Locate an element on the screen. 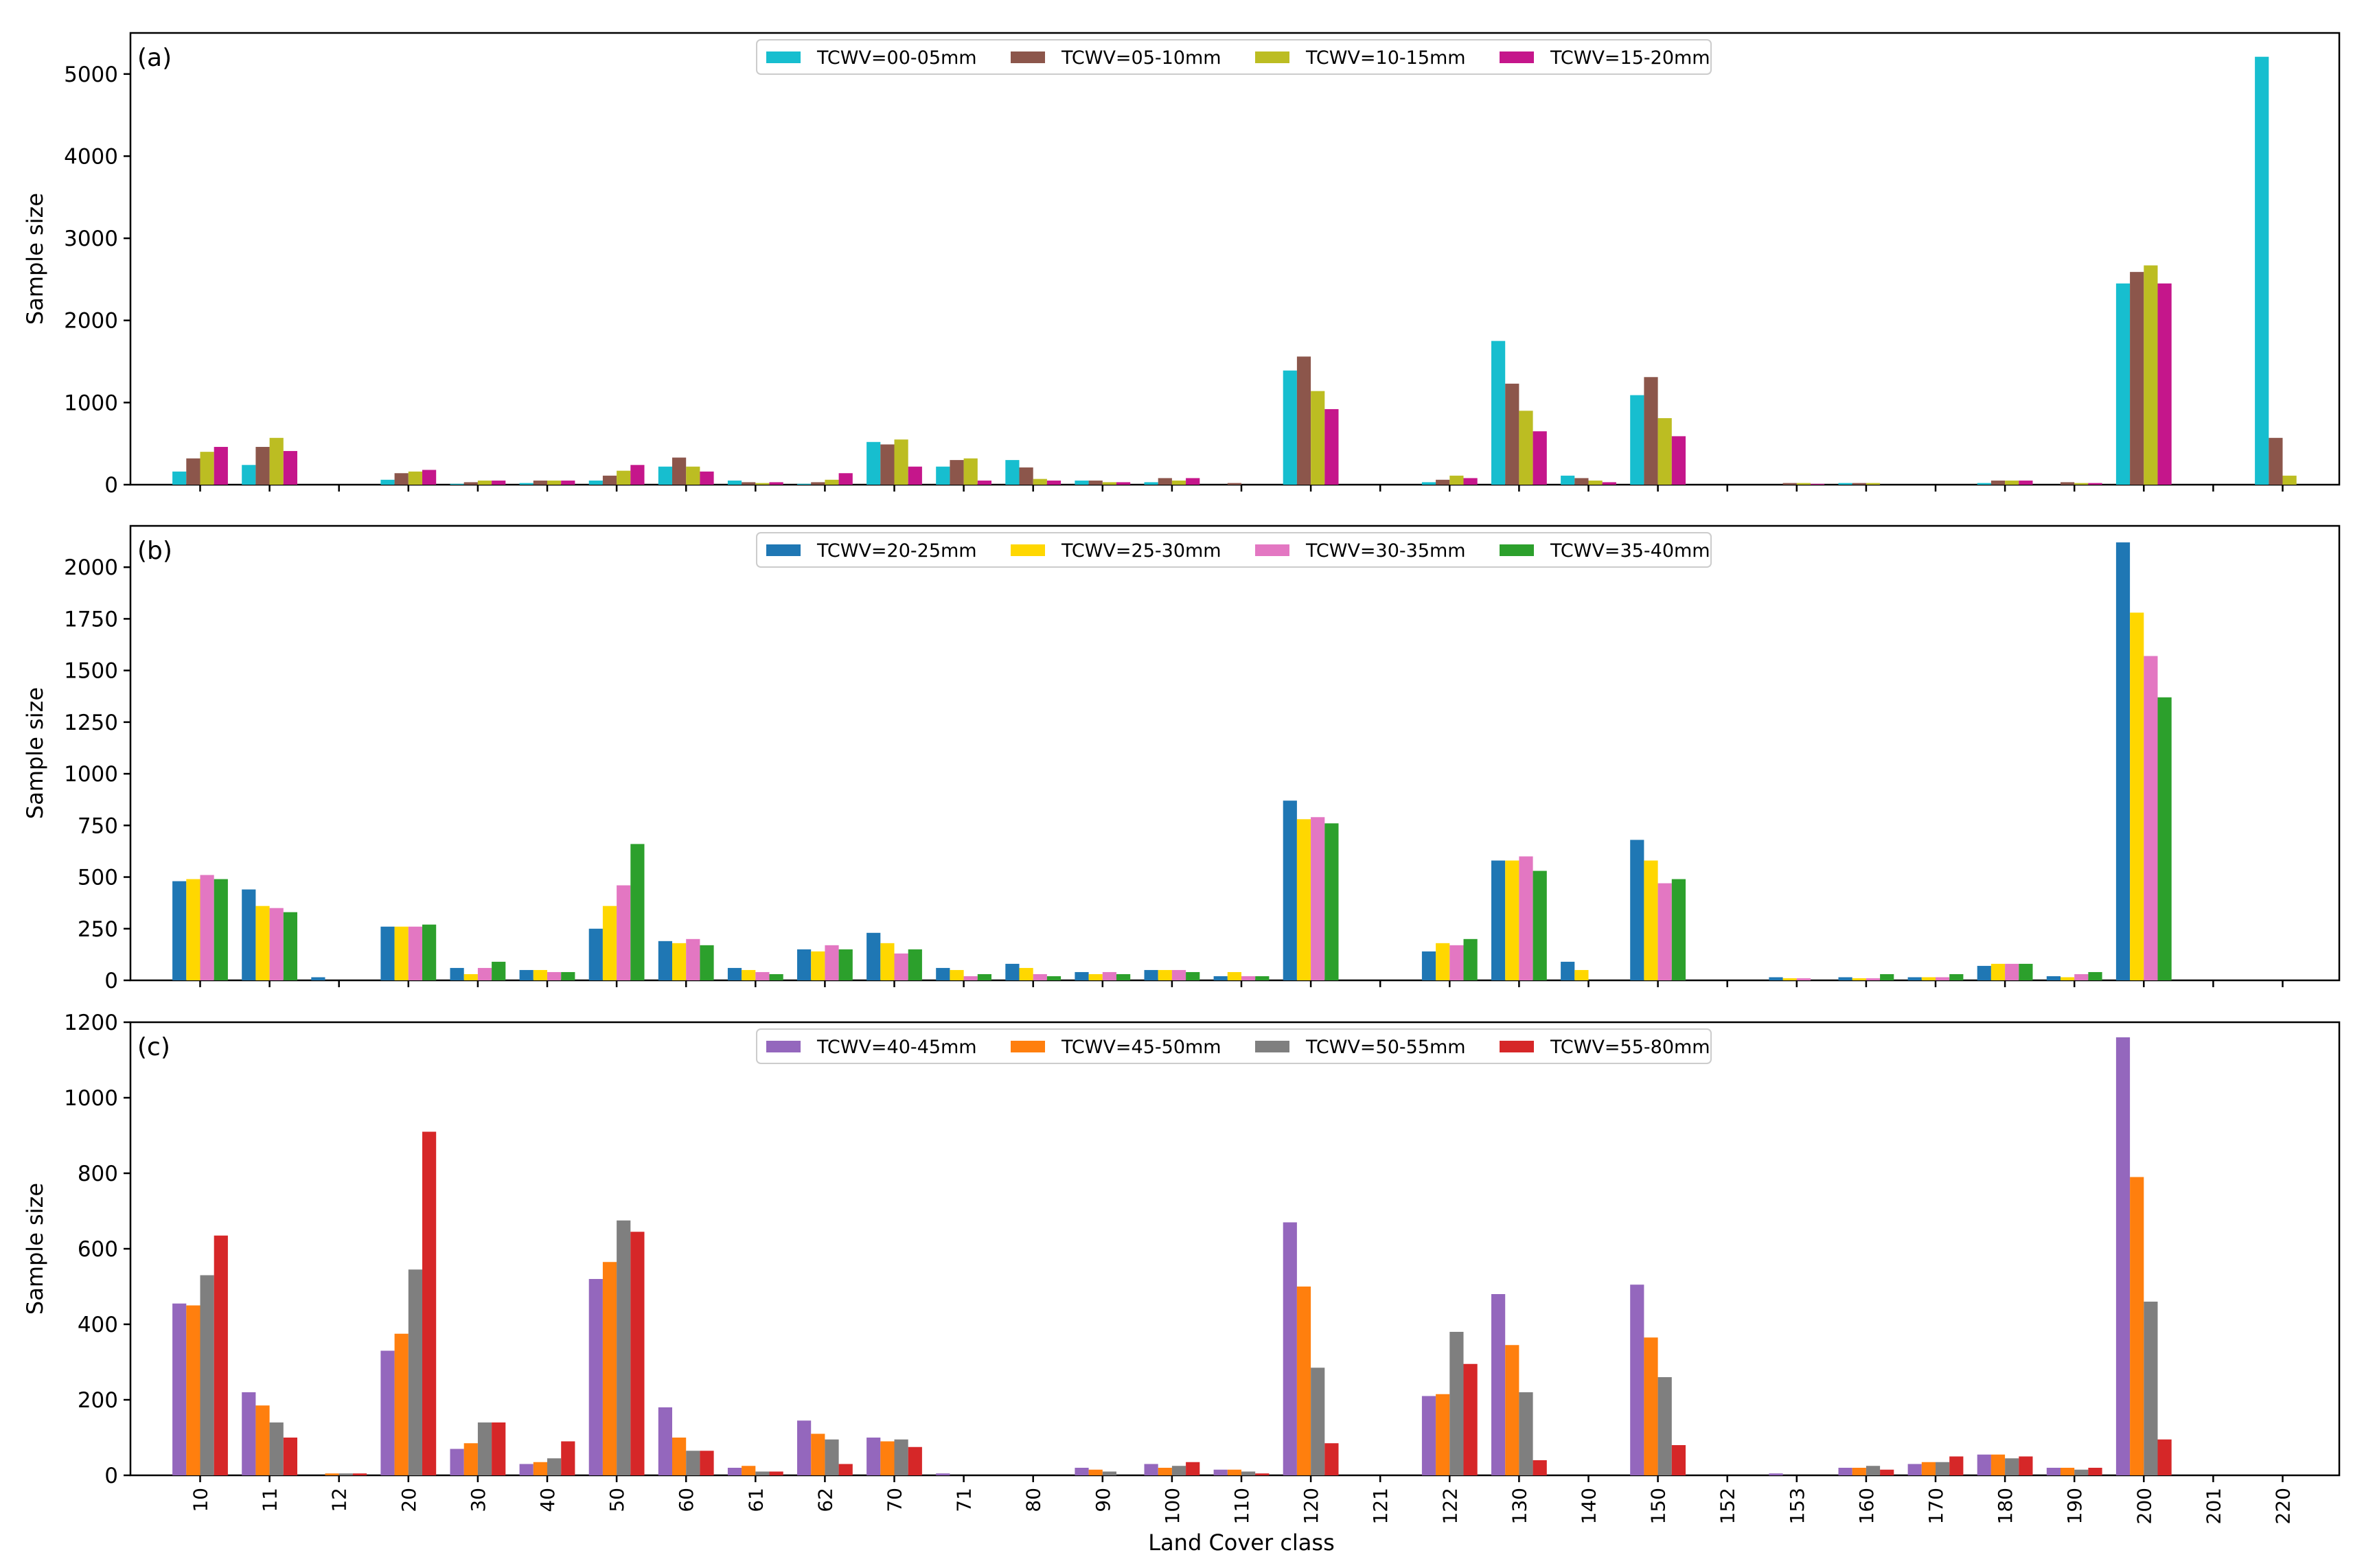  x-tick-label: 120 is located at coordinates (1311, 1506).